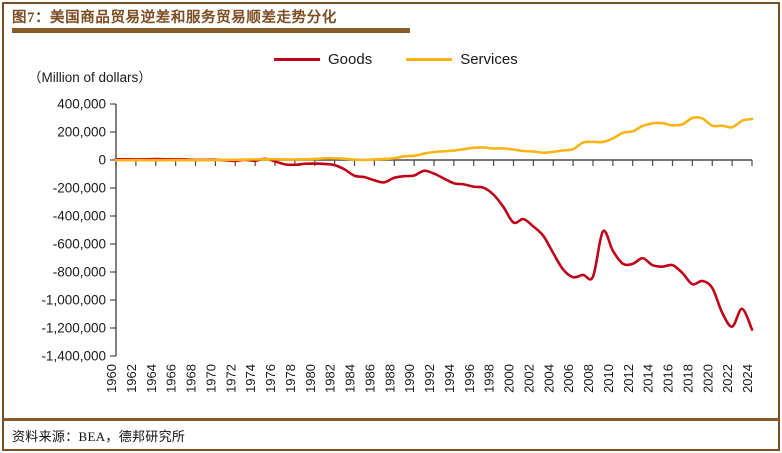  Describe the element at coordinates (79, 216) in the screenshot. I see `y-axis-tick-label: -400,000` at that location.